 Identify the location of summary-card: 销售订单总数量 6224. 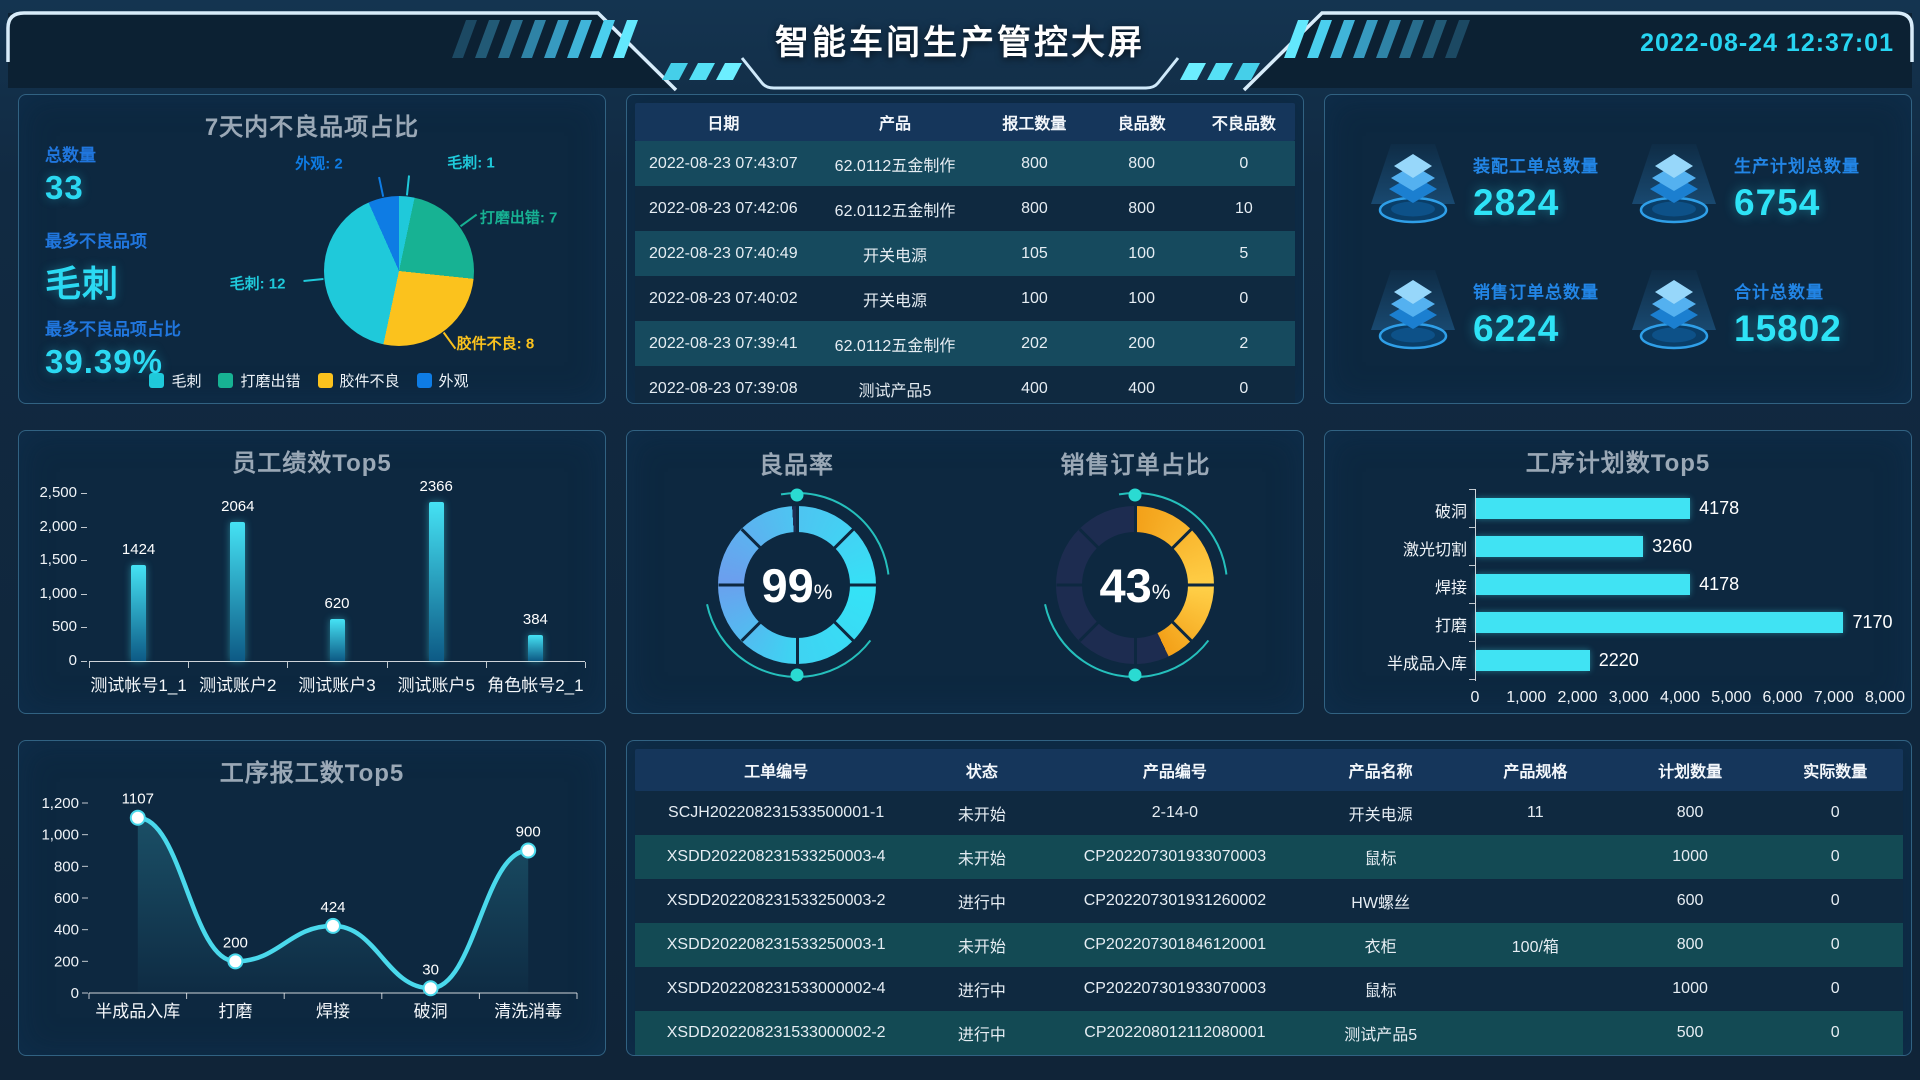
(1495, 314).